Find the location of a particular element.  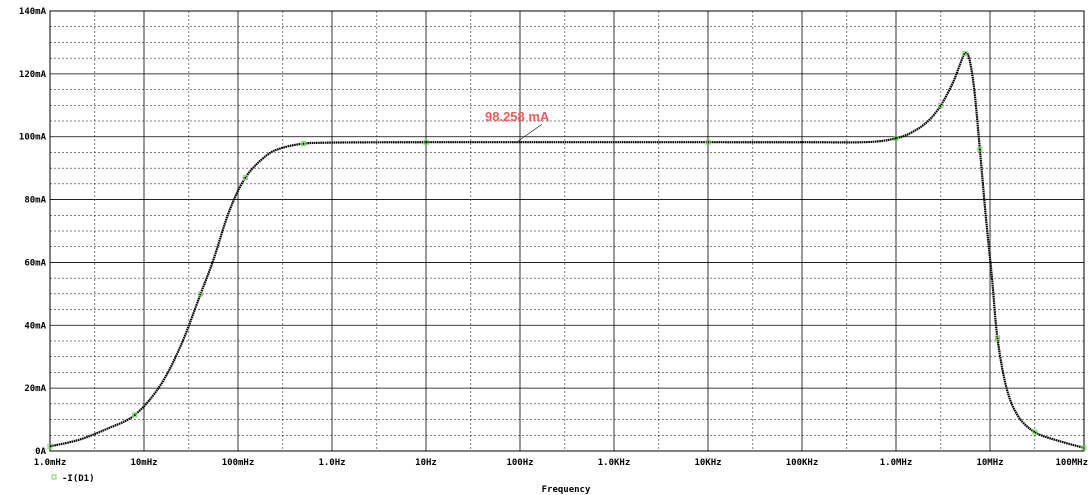

y-tick-label: 40mA is located at coordinates (35, 326).